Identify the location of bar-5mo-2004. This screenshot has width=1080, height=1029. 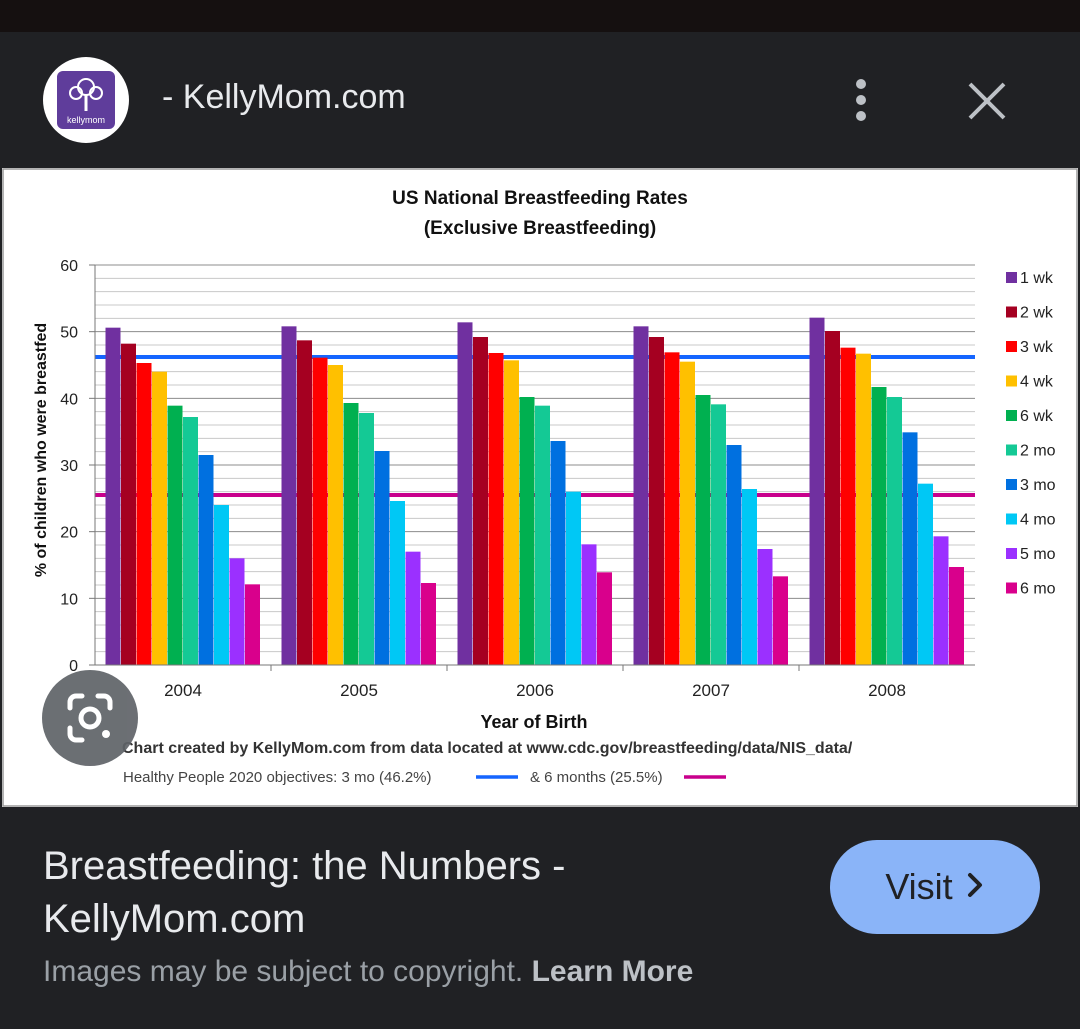
(237, 611).